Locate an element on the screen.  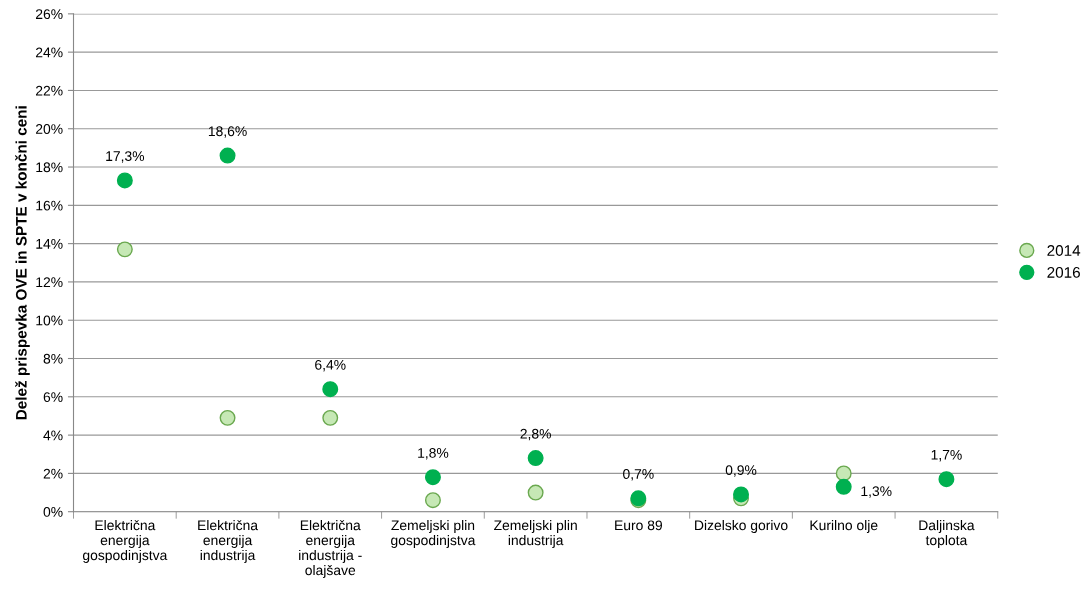
y-tick-label: 14% is located at coordinates (49, 244).